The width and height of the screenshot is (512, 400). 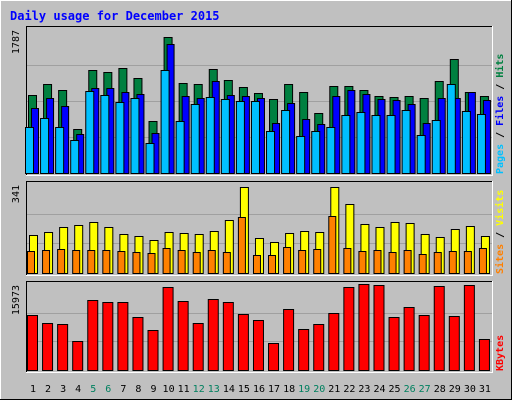 I want to click on x-tick-label: 6, so click(x=108, y=389).